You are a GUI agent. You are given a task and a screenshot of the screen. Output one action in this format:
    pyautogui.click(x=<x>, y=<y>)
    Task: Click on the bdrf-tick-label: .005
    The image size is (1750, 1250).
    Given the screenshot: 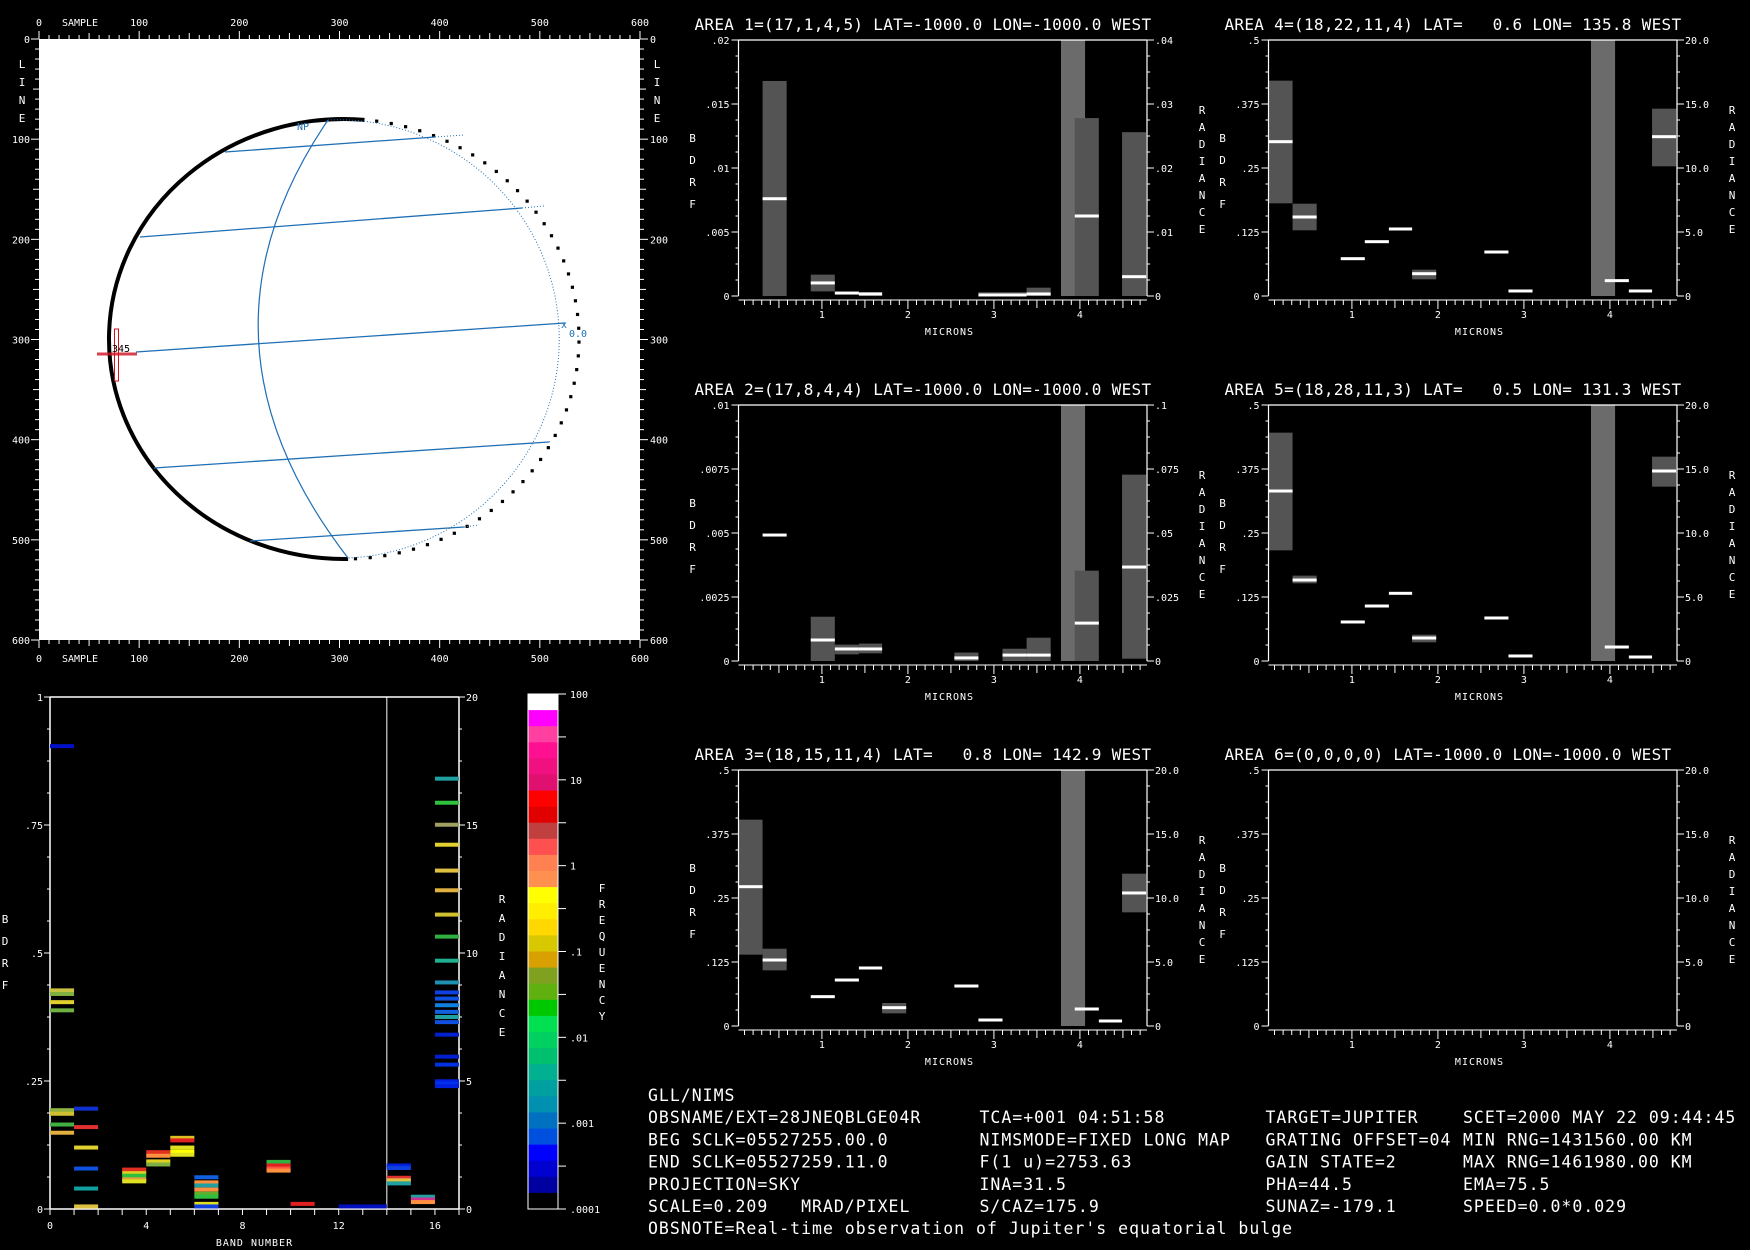 What is the action you would take?
    pyautogui.click(x=717, y=233)
    